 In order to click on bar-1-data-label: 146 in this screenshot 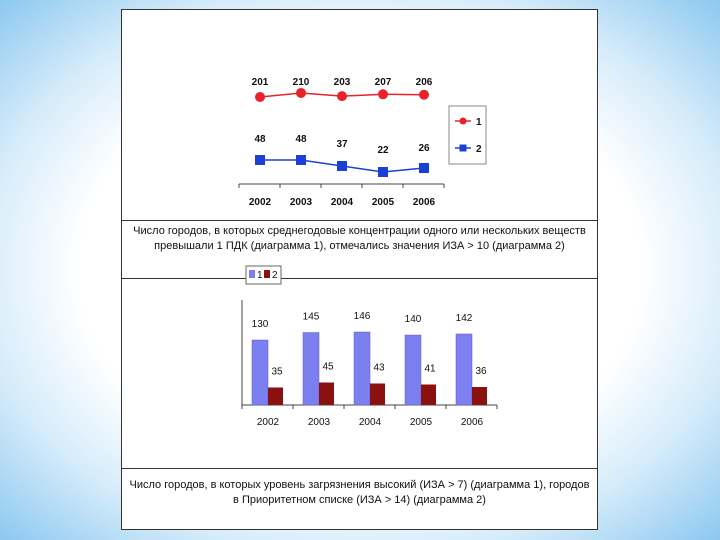, I will do `click(362, 316)`.